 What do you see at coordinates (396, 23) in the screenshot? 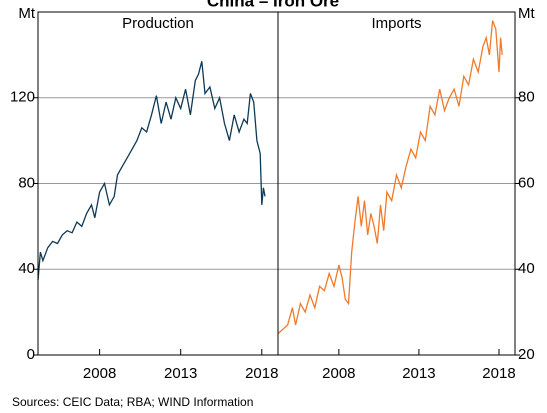
I see `panel-title: Imports` at bounding box center [396, 23].